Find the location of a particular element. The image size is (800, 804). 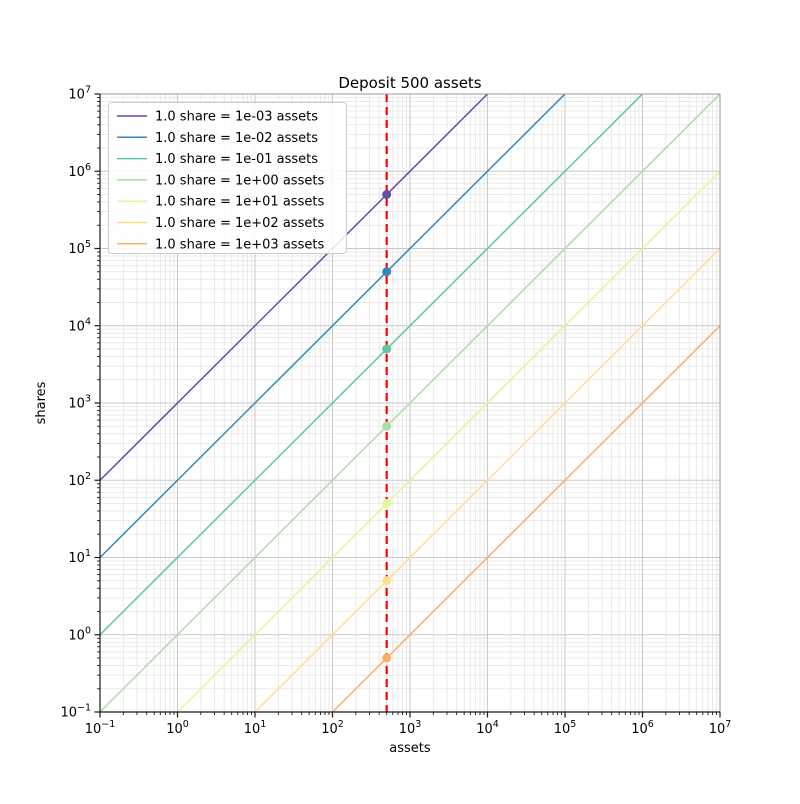

y-tick-label: 10⁷ is located at coordinates (79, 94).